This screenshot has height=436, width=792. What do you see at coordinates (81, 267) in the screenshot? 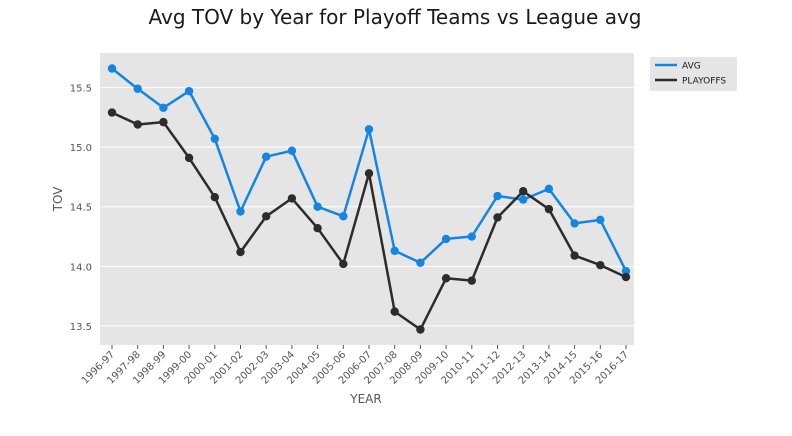
I see `y-tick-label: 14.0` at bounding box center [81, 267].